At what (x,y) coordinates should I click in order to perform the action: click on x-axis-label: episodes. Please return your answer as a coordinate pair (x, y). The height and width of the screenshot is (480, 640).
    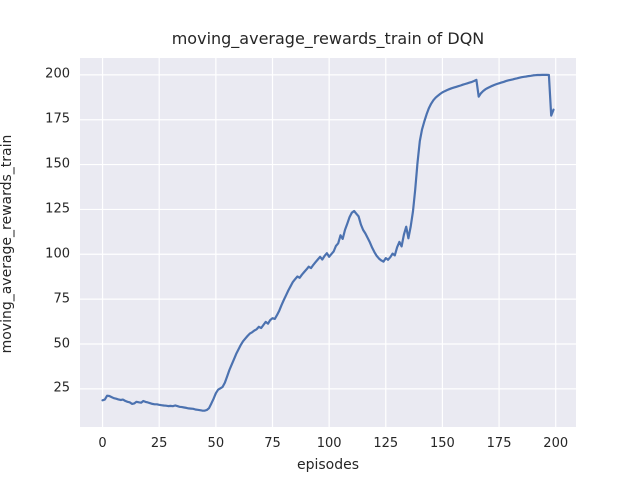
    Looking at the image, I should click on (328, 465).